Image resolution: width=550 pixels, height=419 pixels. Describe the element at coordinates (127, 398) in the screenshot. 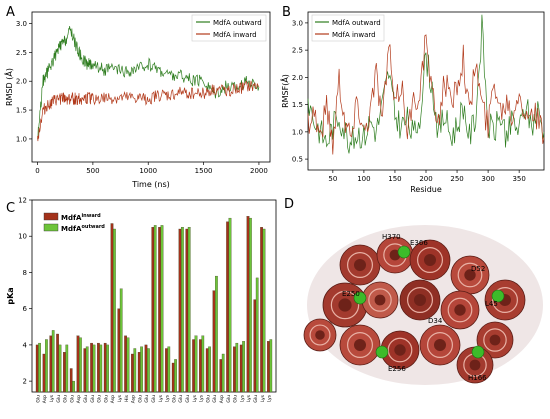

I see `category-label: His` at that location.